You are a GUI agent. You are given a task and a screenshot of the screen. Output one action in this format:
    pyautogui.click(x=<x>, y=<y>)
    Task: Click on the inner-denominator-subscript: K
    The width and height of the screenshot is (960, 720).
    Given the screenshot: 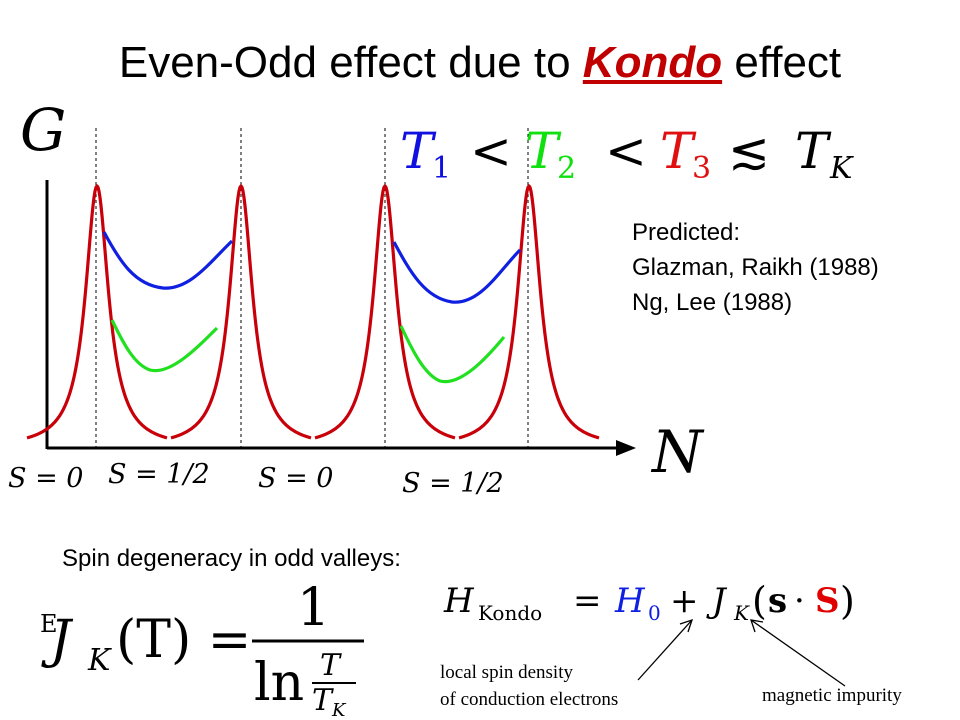 What is the action you would take?
    pyautogui.click(x=339, y=710)
    